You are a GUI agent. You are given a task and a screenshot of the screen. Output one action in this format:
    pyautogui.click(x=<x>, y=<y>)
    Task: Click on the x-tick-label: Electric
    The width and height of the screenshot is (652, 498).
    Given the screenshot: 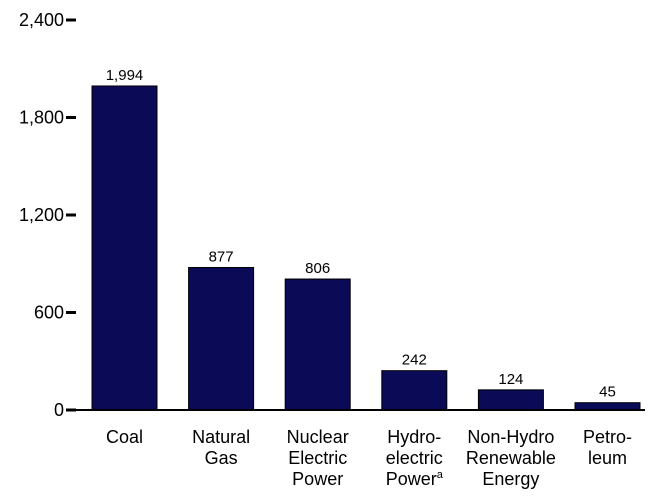 What is the action you would take?
    pyautogui.click(x=317, y=458)
    